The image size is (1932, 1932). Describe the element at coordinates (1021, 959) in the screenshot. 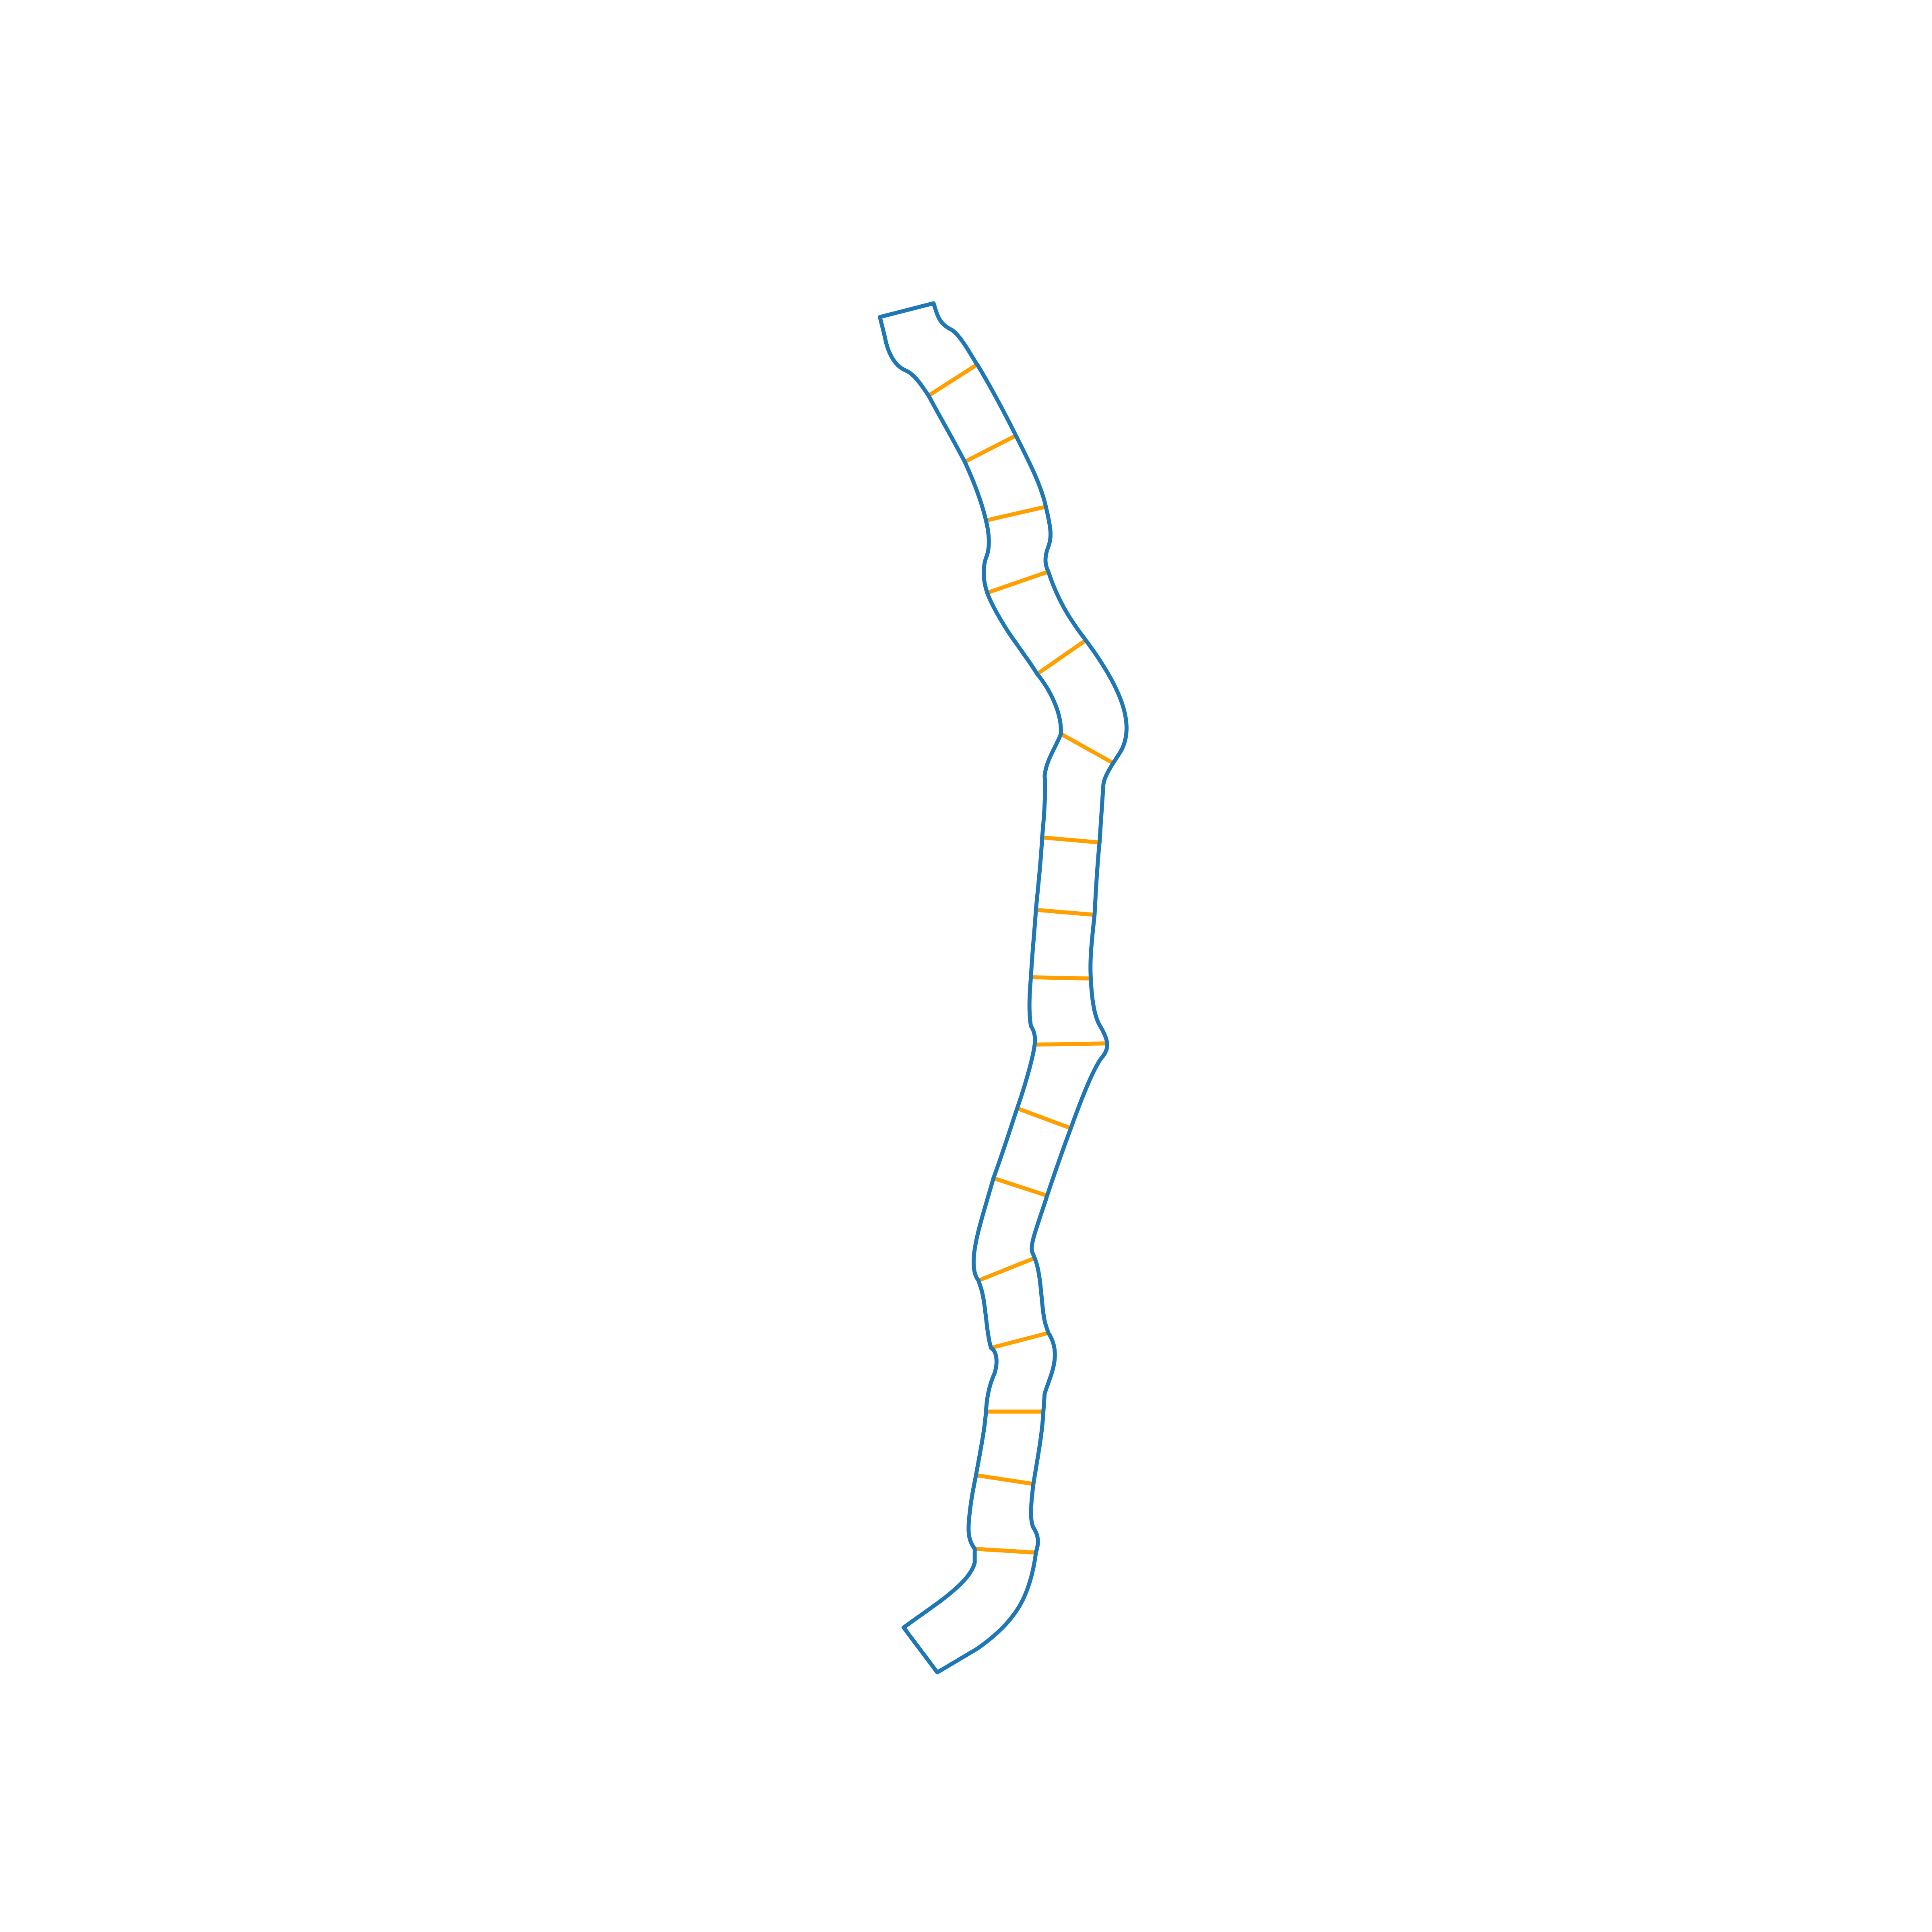

I see `strip-rungs` at that location.